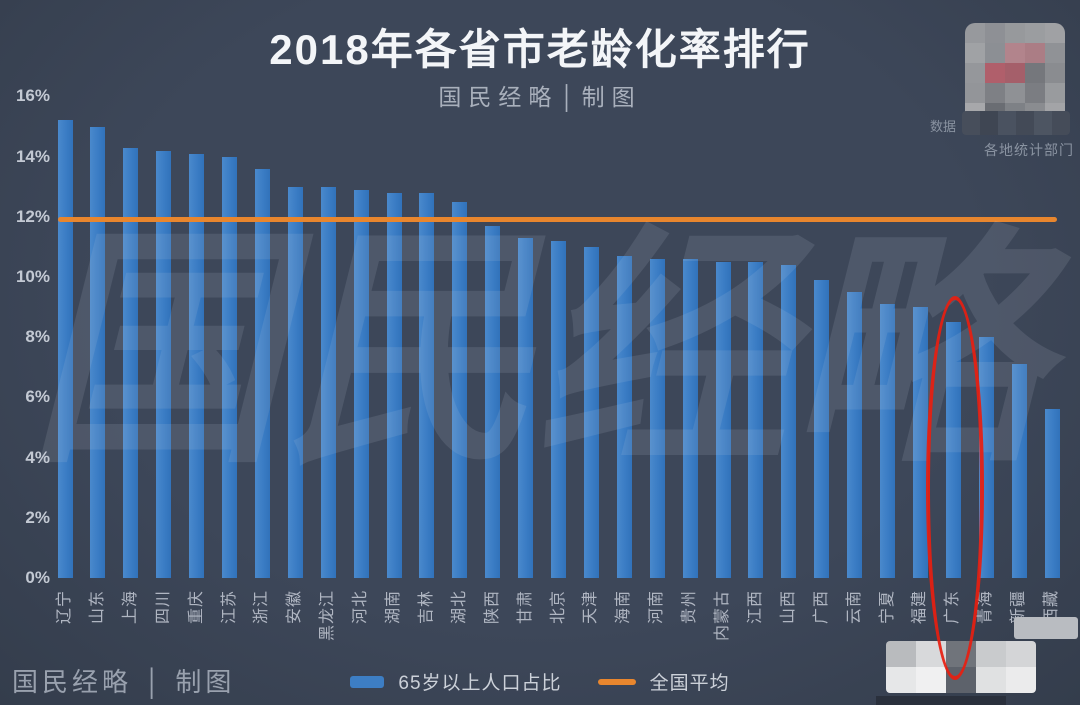  Describe the element at coordinates (328, 616) in the screenshot. I see `x-axis-label-黑龙江: 黑龙江` at that location.